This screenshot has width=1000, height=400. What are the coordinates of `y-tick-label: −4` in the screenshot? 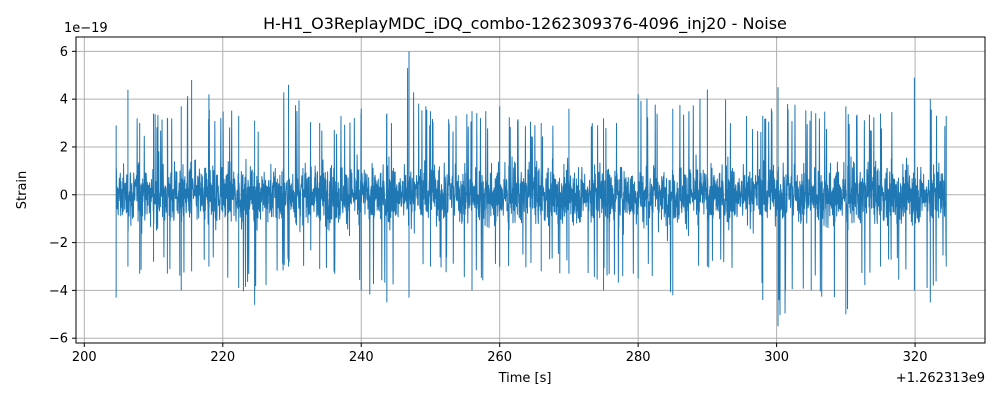 It's located at (58, 291).